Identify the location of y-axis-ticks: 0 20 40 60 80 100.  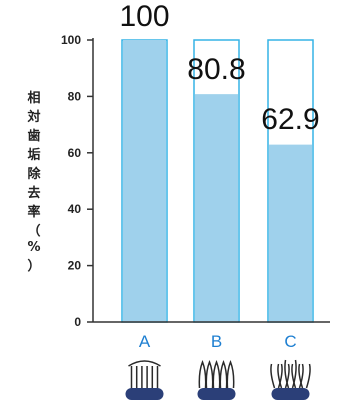
(77, 181).